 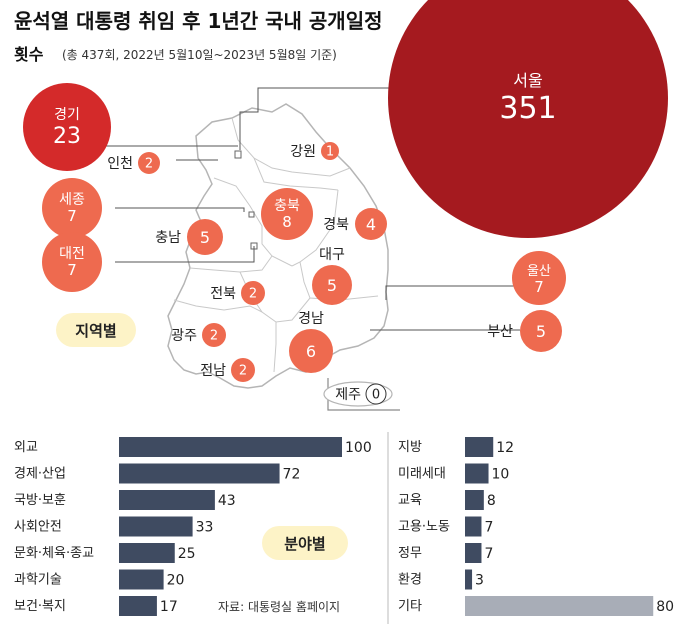 What do you see at coordinates (40, 500) in the screenshot?
I see `field-bar-left-label: 국방·보훈` at bounding box center [40, 500].